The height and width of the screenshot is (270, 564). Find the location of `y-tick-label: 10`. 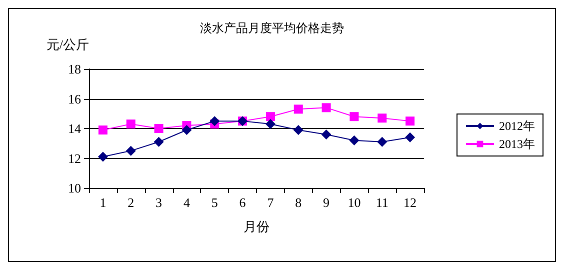

y-tick-label: 10 is located at coordinates (74, 188).